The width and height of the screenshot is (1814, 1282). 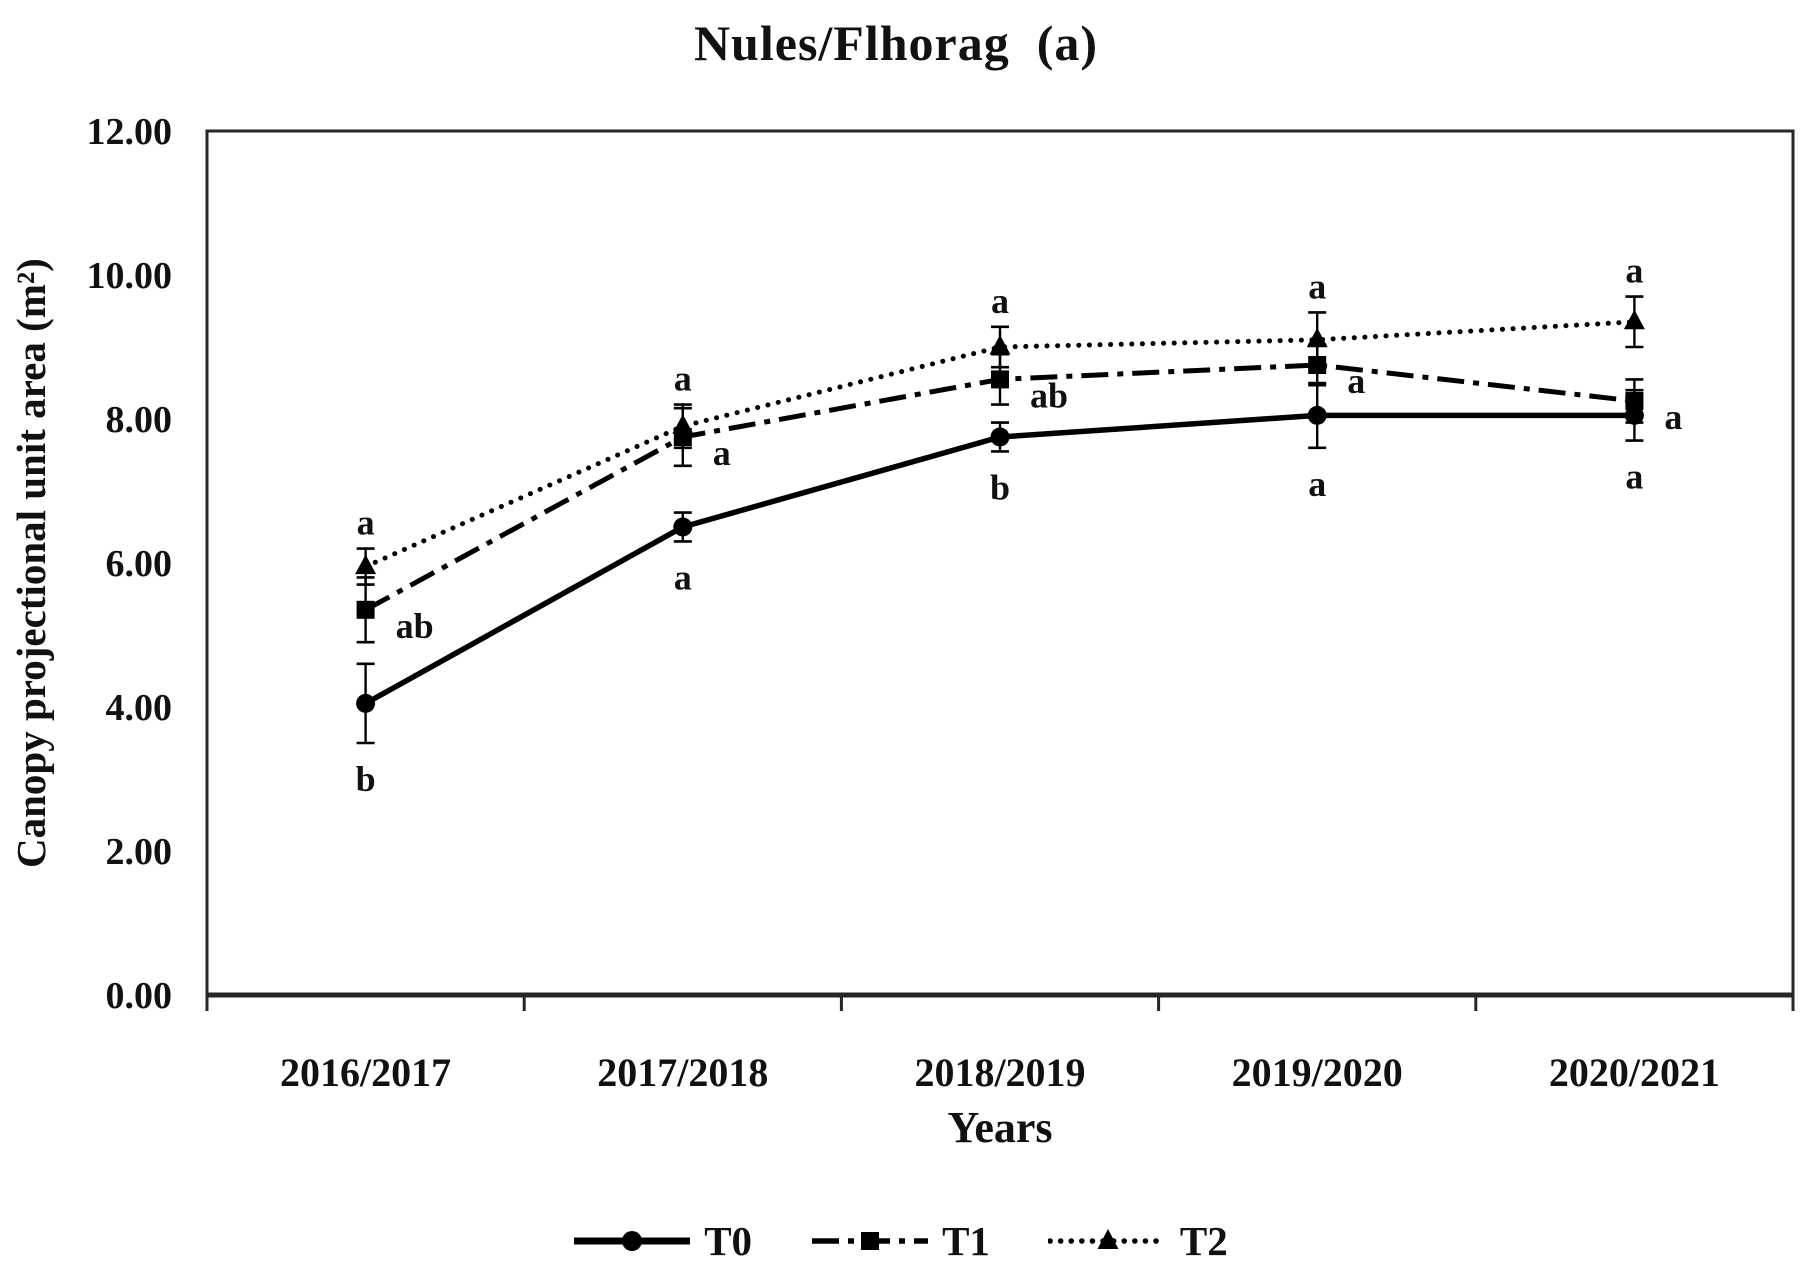 What do you see at coordinates (896, 43) in the screenshot?
I see `chart-title: Nules/Flhorag (a)` at bounding box center [896, 43].